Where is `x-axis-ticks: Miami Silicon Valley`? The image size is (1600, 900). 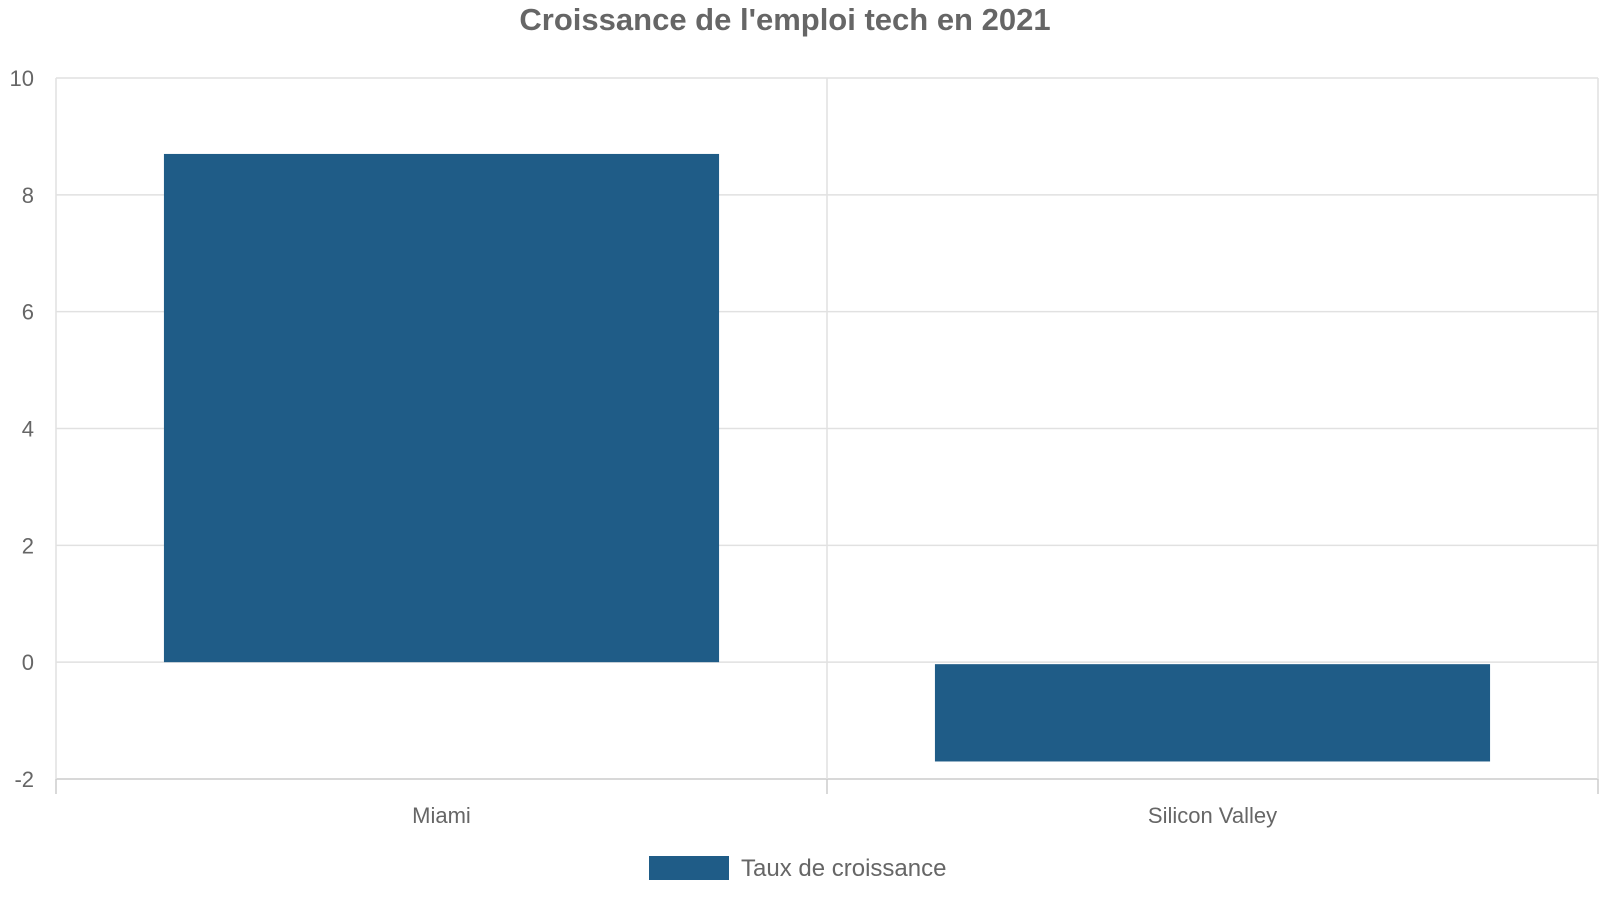
x-axis-ticks: Miami Silicon Valley is located at coordinates (844, 815).